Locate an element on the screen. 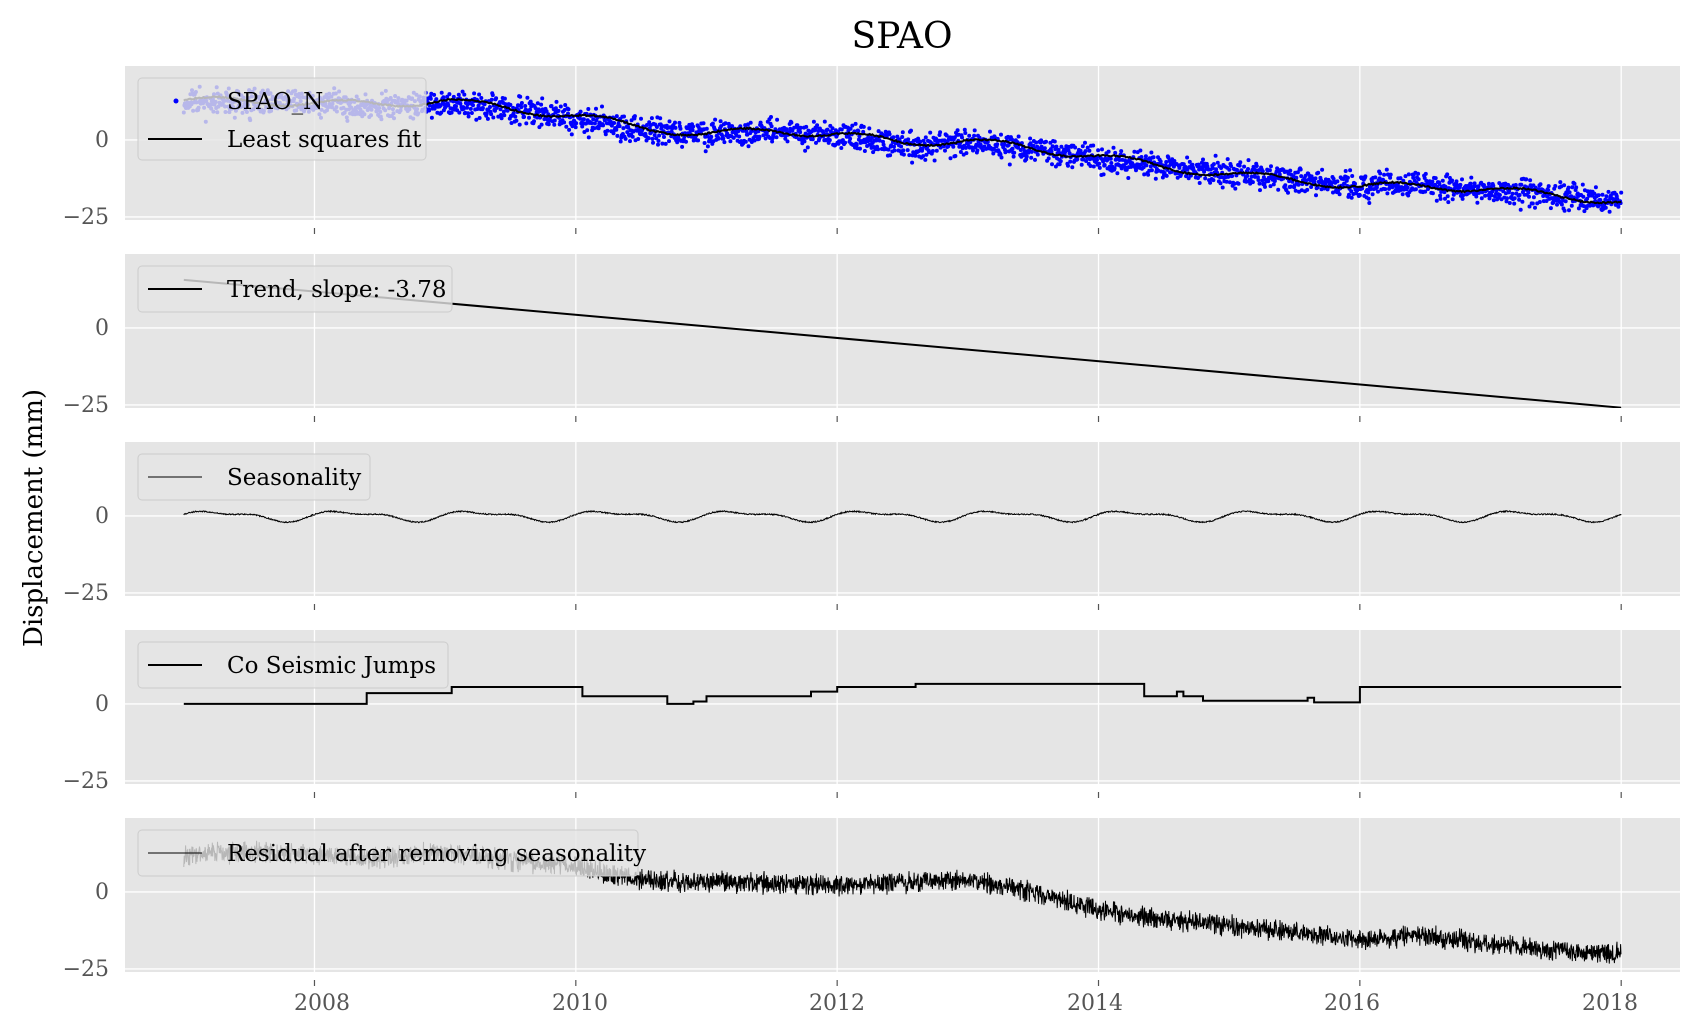 The height and width of the screenshot is (1035, 1693). y-tick-label: 0 is located at coordinates (102, 140).